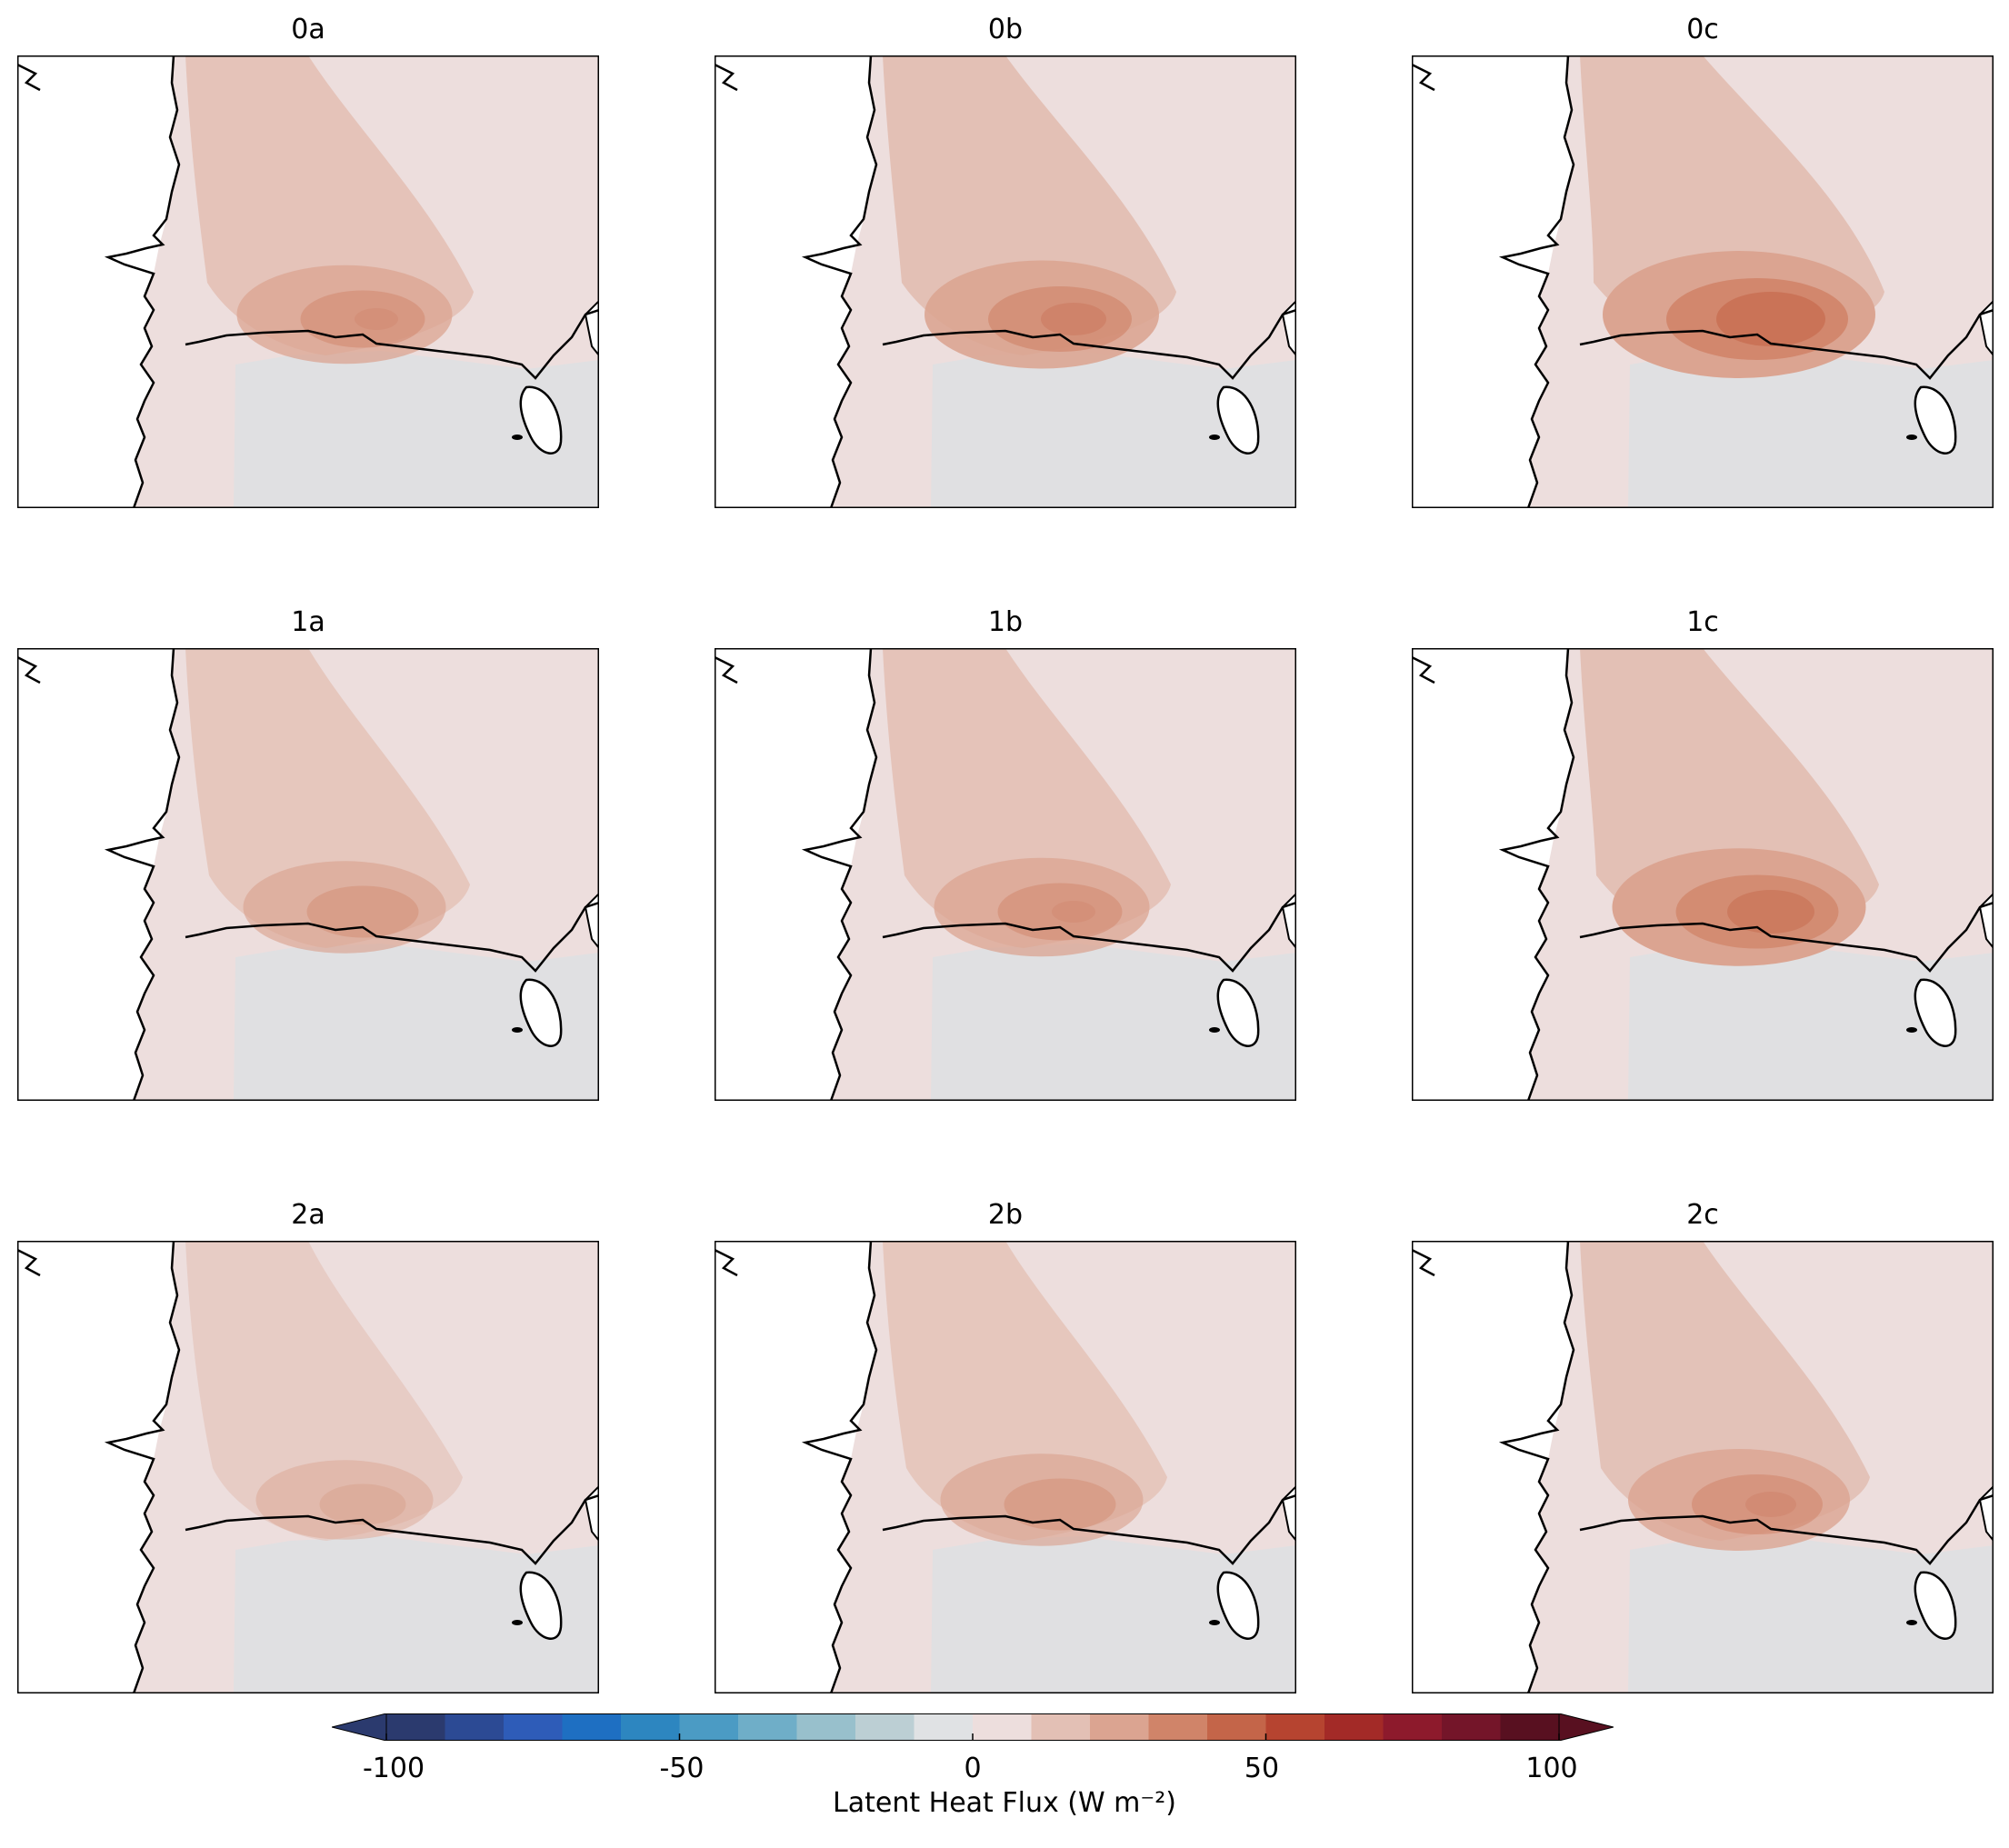  Describe the element at coordinates (1006, 1215) in the screenshot. I see `panel-title-2b: 2b` at that location.